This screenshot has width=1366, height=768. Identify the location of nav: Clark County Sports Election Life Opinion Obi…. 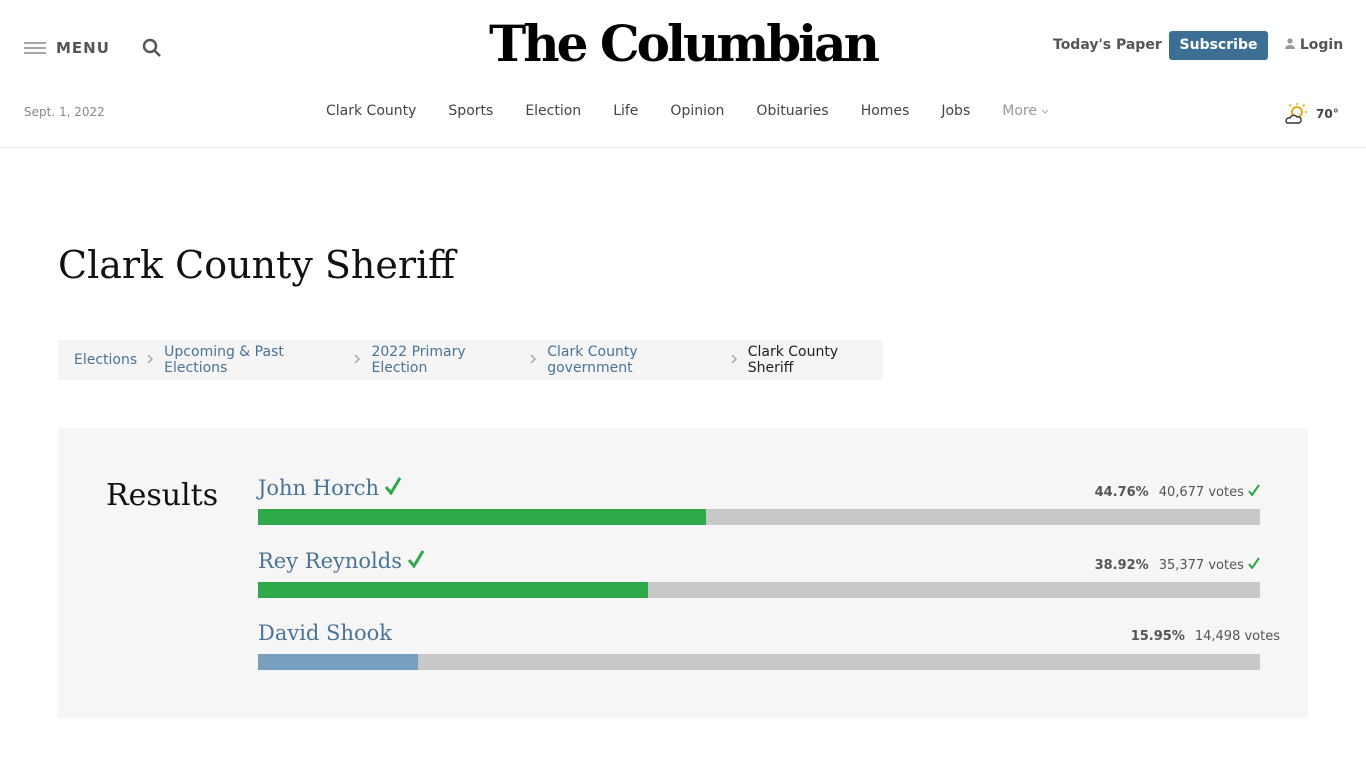
(687, 111).